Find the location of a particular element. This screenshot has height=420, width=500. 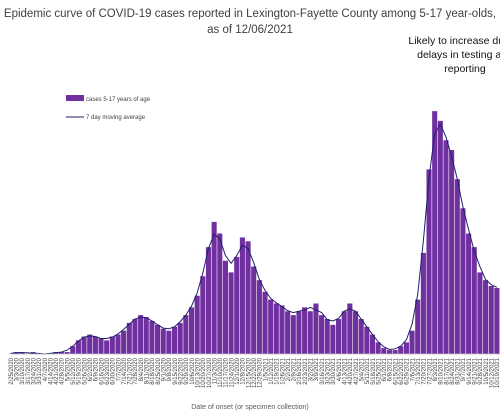

x-tick-label-80: 9/7/2021 is located at coordinates (464, 369).